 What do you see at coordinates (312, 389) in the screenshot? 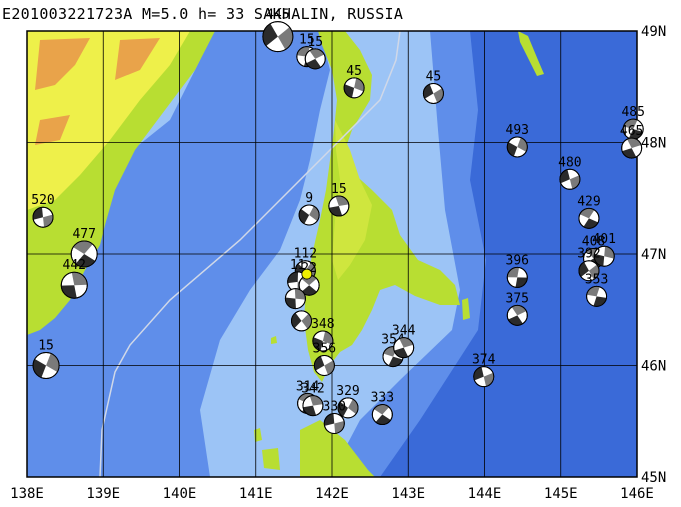
I see `event-depth-label: 342` at bounding box center [312, 389].